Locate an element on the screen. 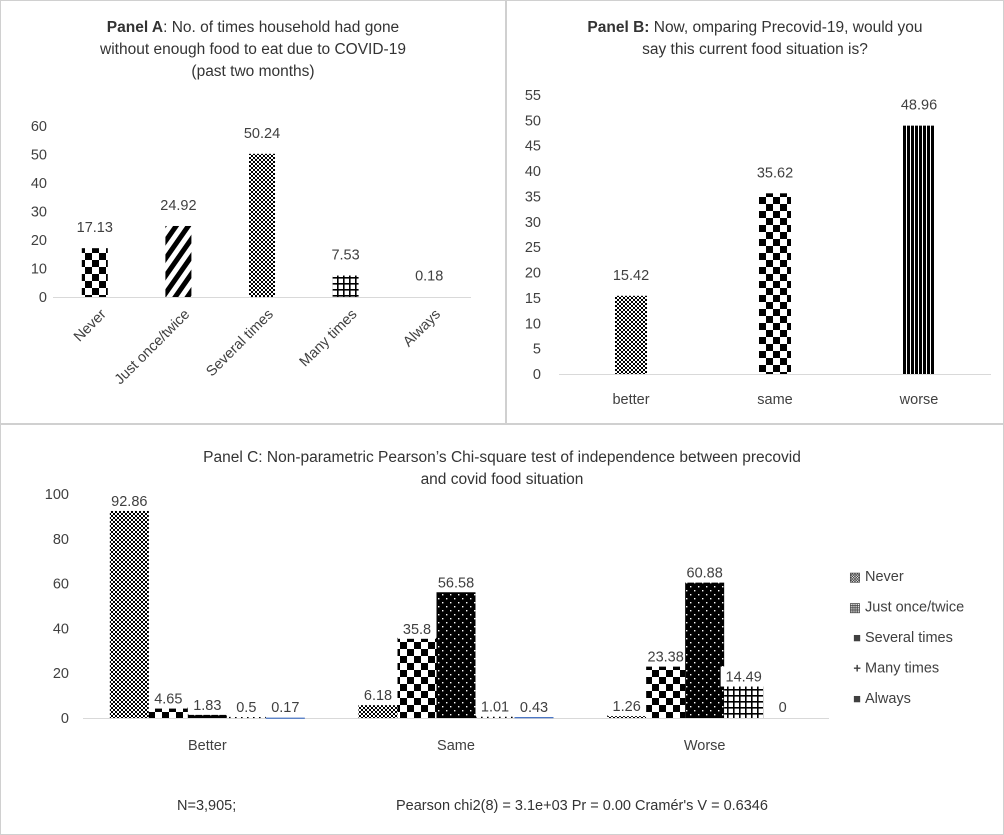  x-tick-label: better is located at coordinates (630, 400).